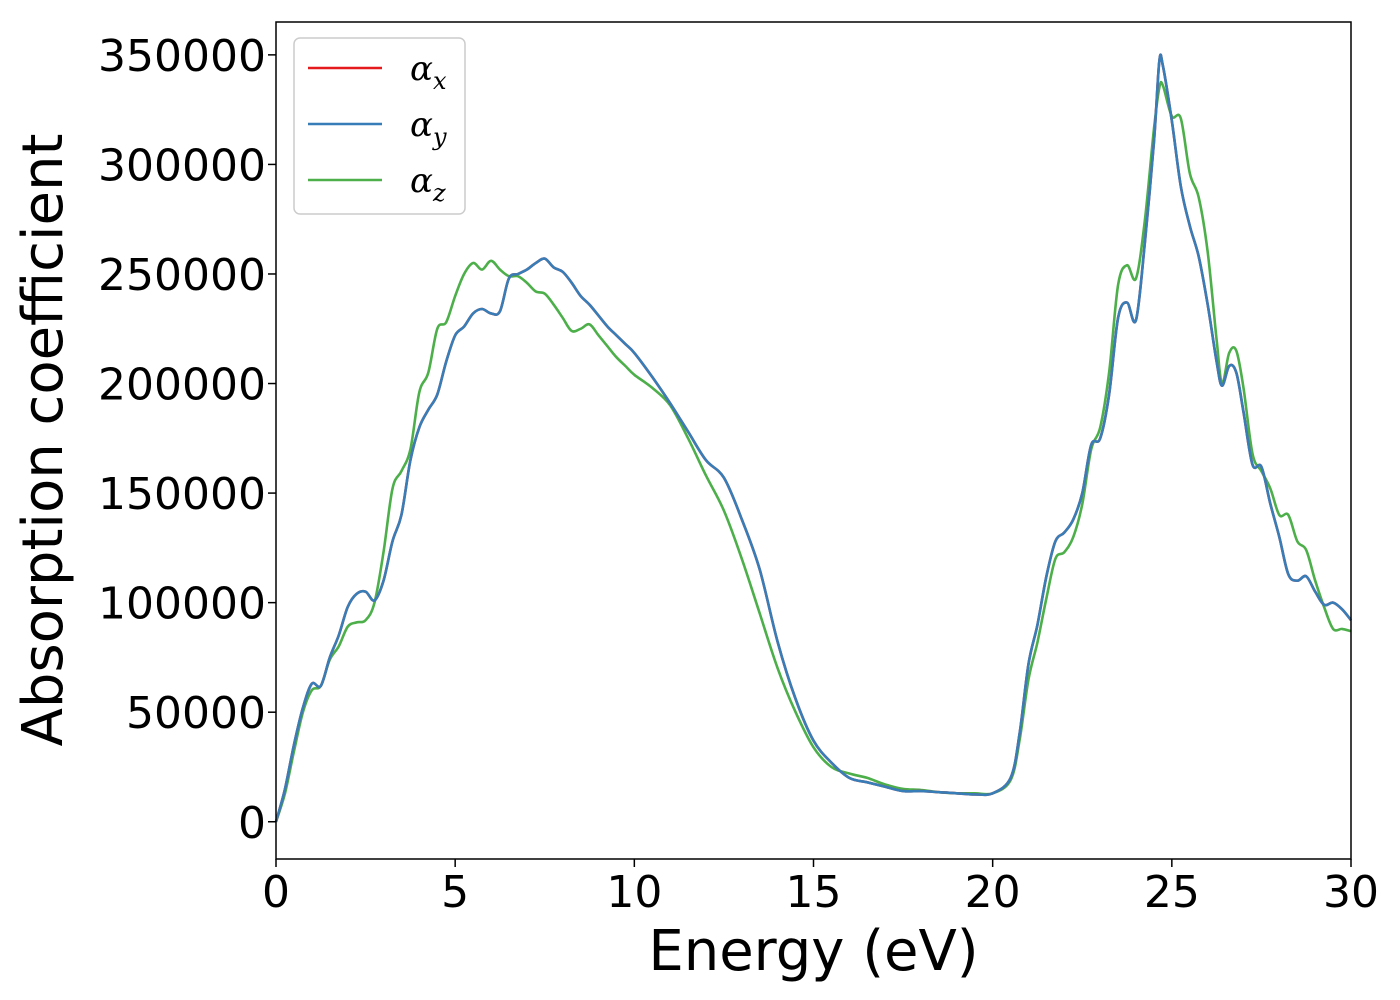 The height and width of the screenshot is (1000, 1400). I want to click on y-tick-label: 200000, so click(182, 385).